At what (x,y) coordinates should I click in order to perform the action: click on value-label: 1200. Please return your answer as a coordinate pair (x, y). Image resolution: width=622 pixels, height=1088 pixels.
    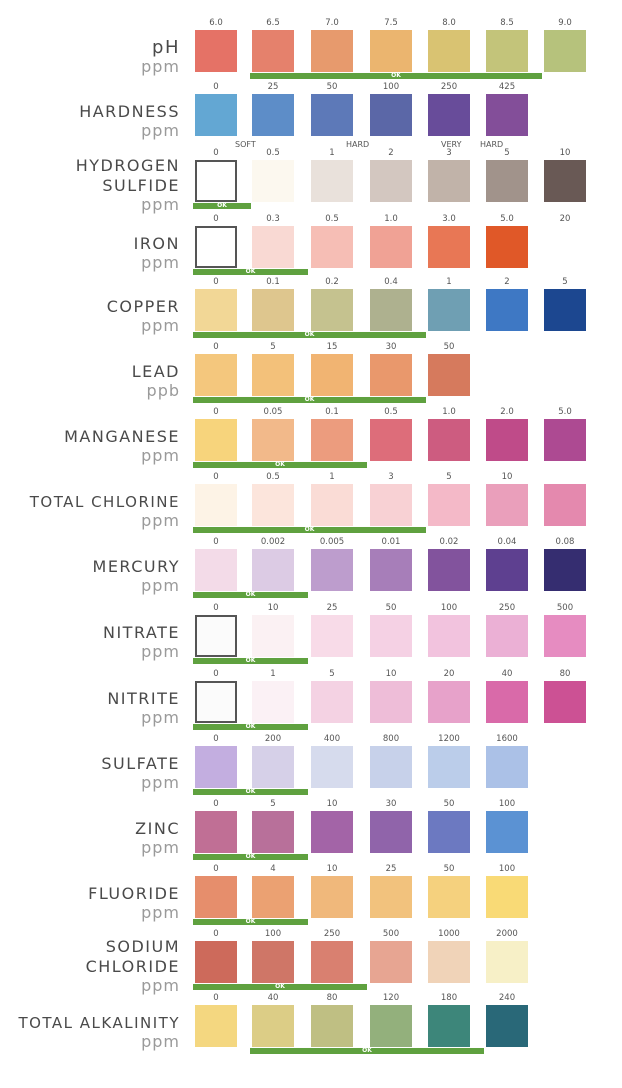
    Looking at the image, I should click on (449, 739).